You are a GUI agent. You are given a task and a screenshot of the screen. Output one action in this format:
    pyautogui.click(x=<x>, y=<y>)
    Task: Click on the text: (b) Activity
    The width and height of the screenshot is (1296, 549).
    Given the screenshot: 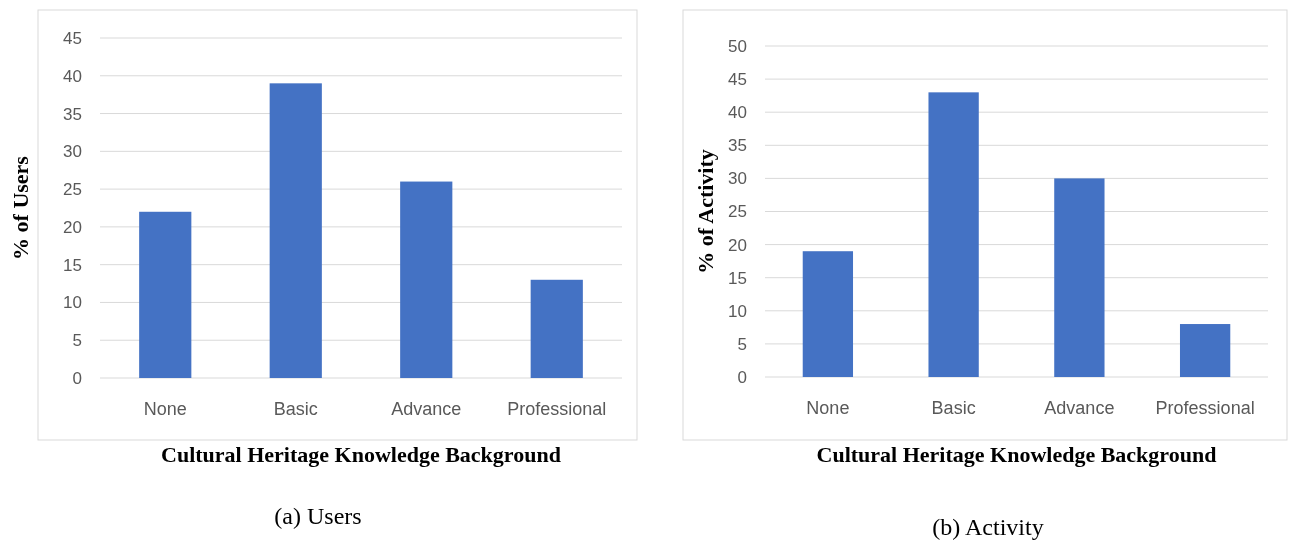 What is the action you would take?
    pyautogui.click(x=988, y=527)
    